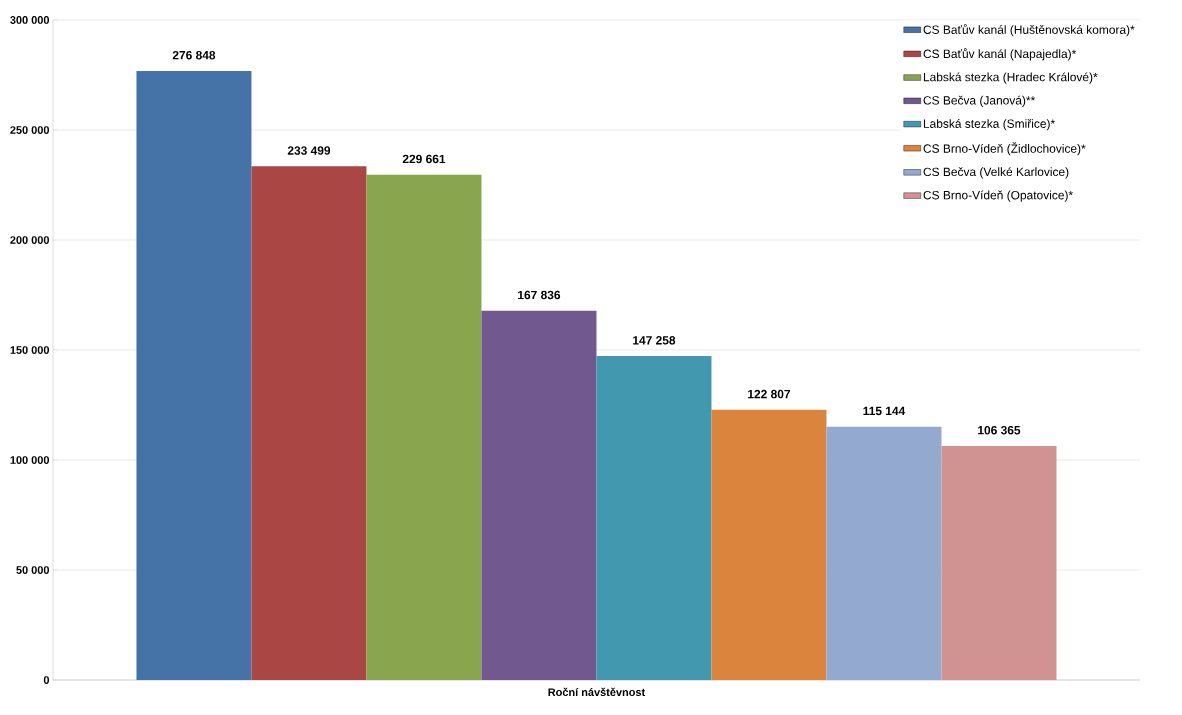 The width and height of the screenshot is (1182, 715). What do you see at coordinates (979, 101) in the screenshot?
I see `legend-label: CS Bečva (Janová)**` at bounding box center [979, 101].